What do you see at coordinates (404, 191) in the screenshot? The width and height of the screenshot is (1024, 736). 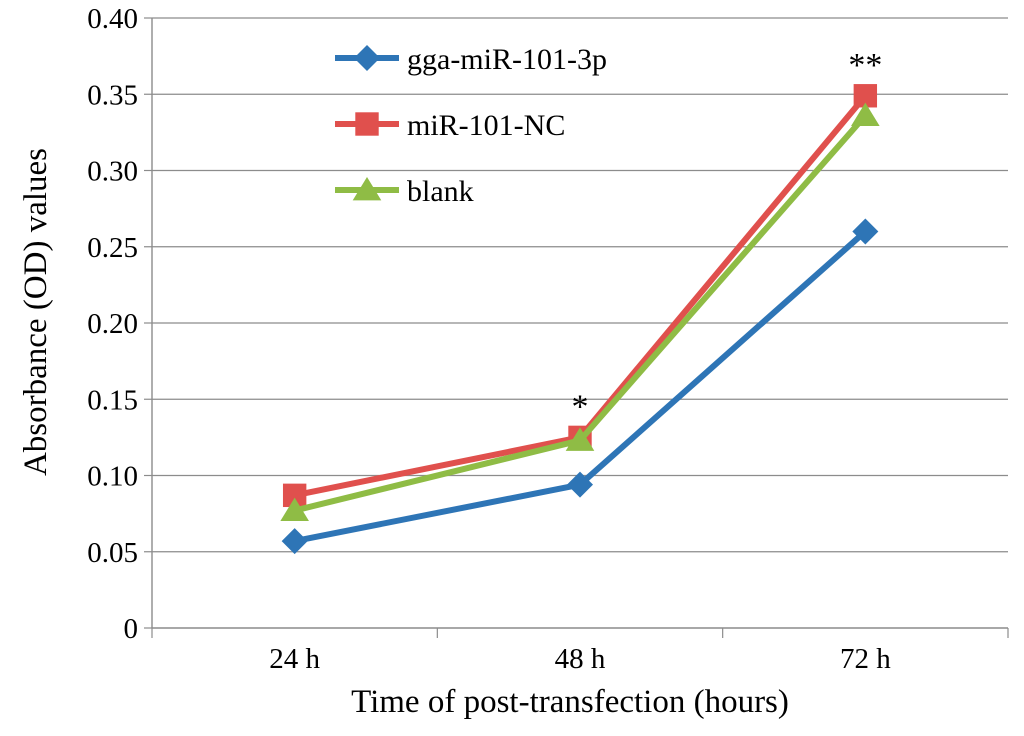 I see `legend-item: blank` at bounding box center [404, 191].